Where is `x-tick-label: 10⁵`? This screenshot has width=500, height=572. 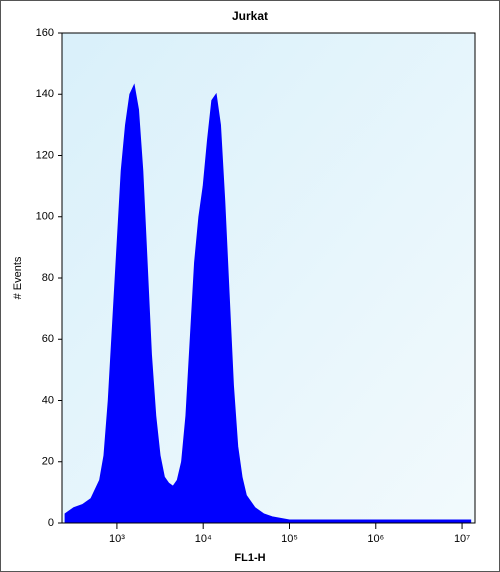
x-tick-label: 10⁵ is located at coordinates (289, 539).